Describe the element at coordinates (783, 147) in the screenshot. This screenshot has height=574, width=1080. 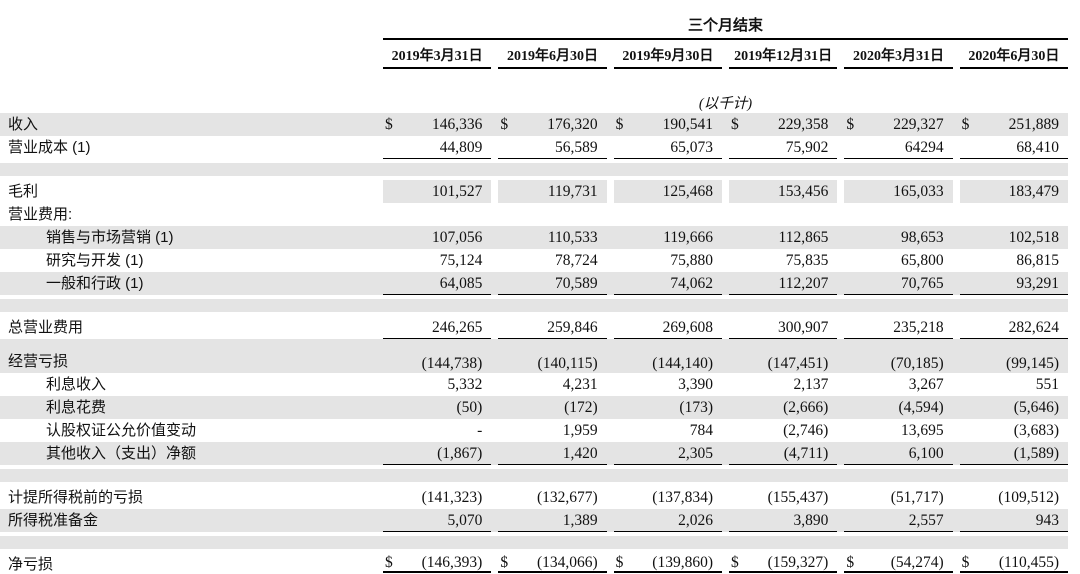
I see `value-cell: 75,902` at that location.